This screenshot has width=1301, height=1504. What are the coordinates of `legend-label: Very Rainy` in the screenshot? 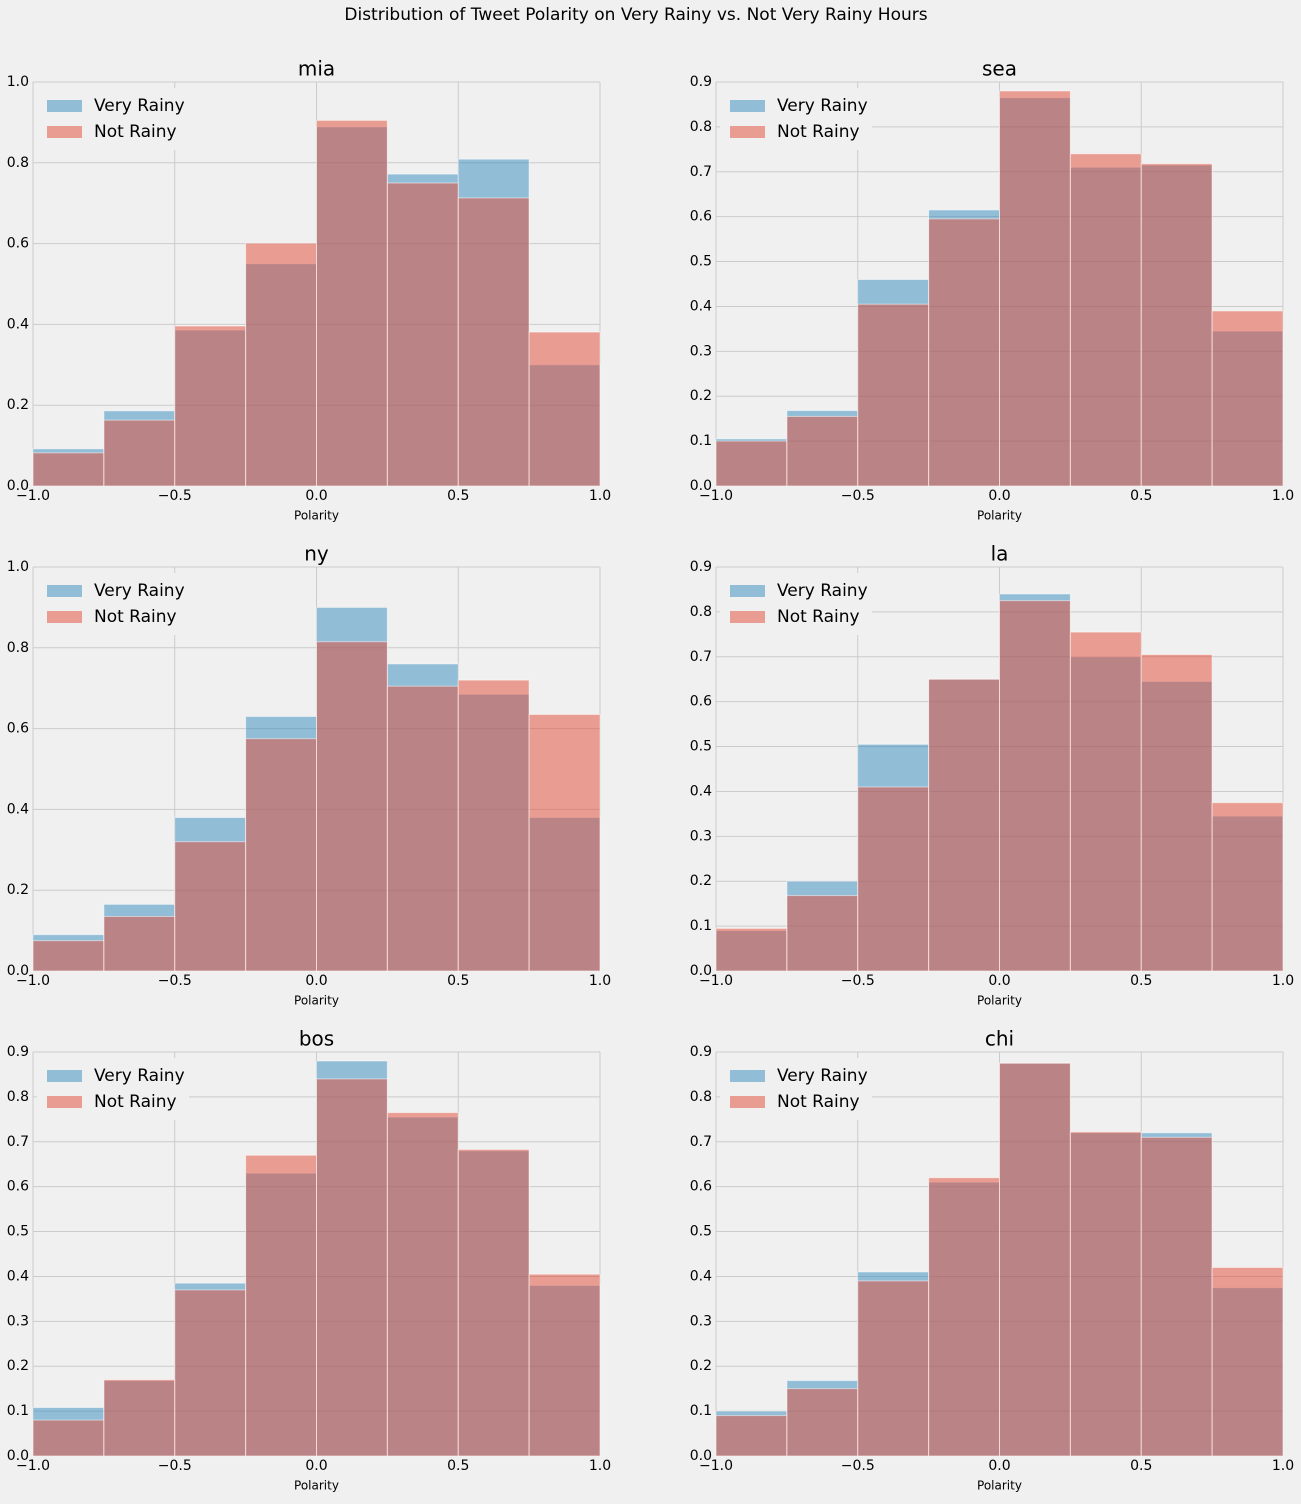 It's located at (139, 106).